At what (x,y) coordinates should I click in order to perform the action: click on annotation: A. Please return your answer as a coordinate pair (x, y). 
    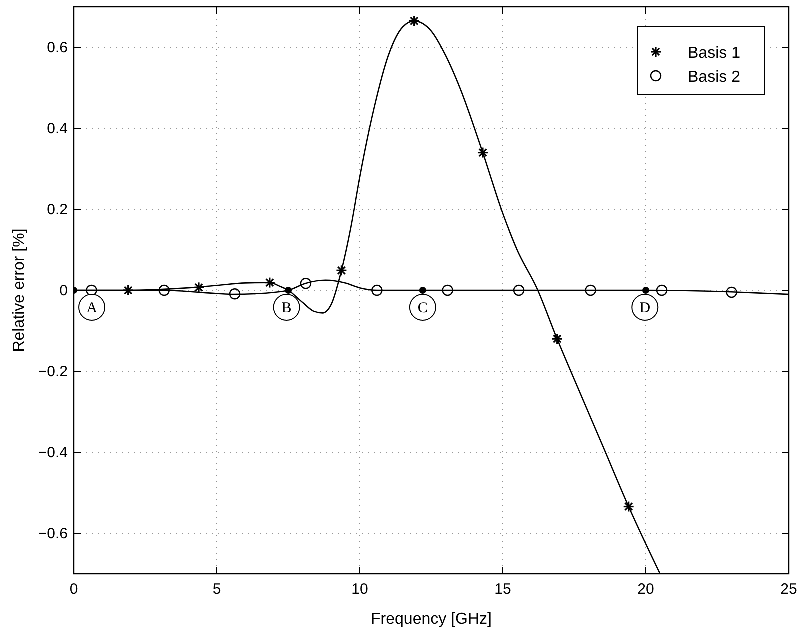
    Looking at the image, I should click on (92, 308).